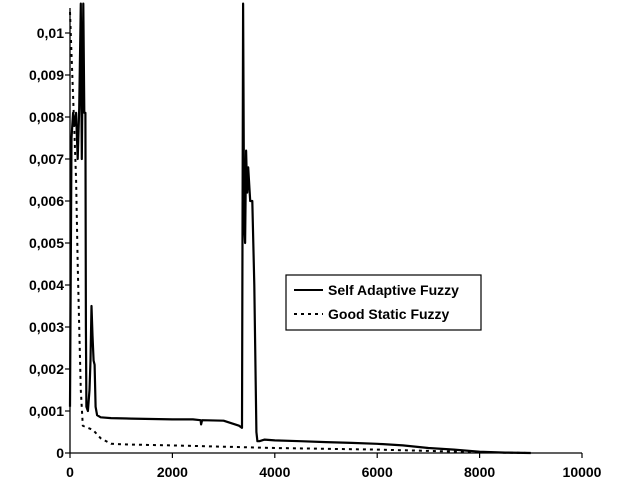  Describe the element at coordinates (46, 369) in the screenshot. I see `y-tick-label: 0,002` at that location.